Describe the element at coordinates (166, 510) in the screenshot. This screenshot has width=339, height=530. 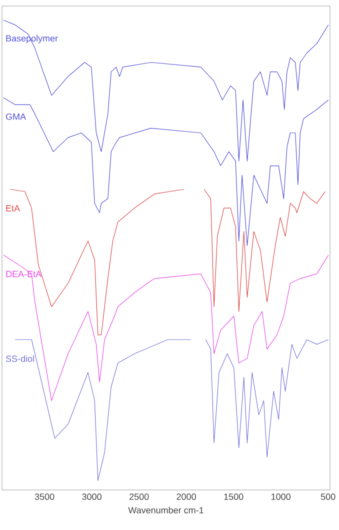
I see `x-axis-title: Wavenumber cm-1` at that location.